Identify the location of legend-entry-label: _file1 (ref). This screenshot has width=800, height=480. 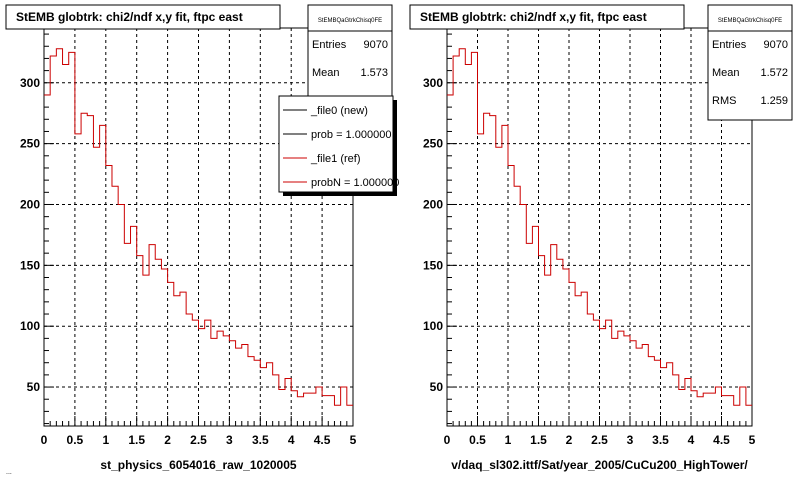
(335, 159).